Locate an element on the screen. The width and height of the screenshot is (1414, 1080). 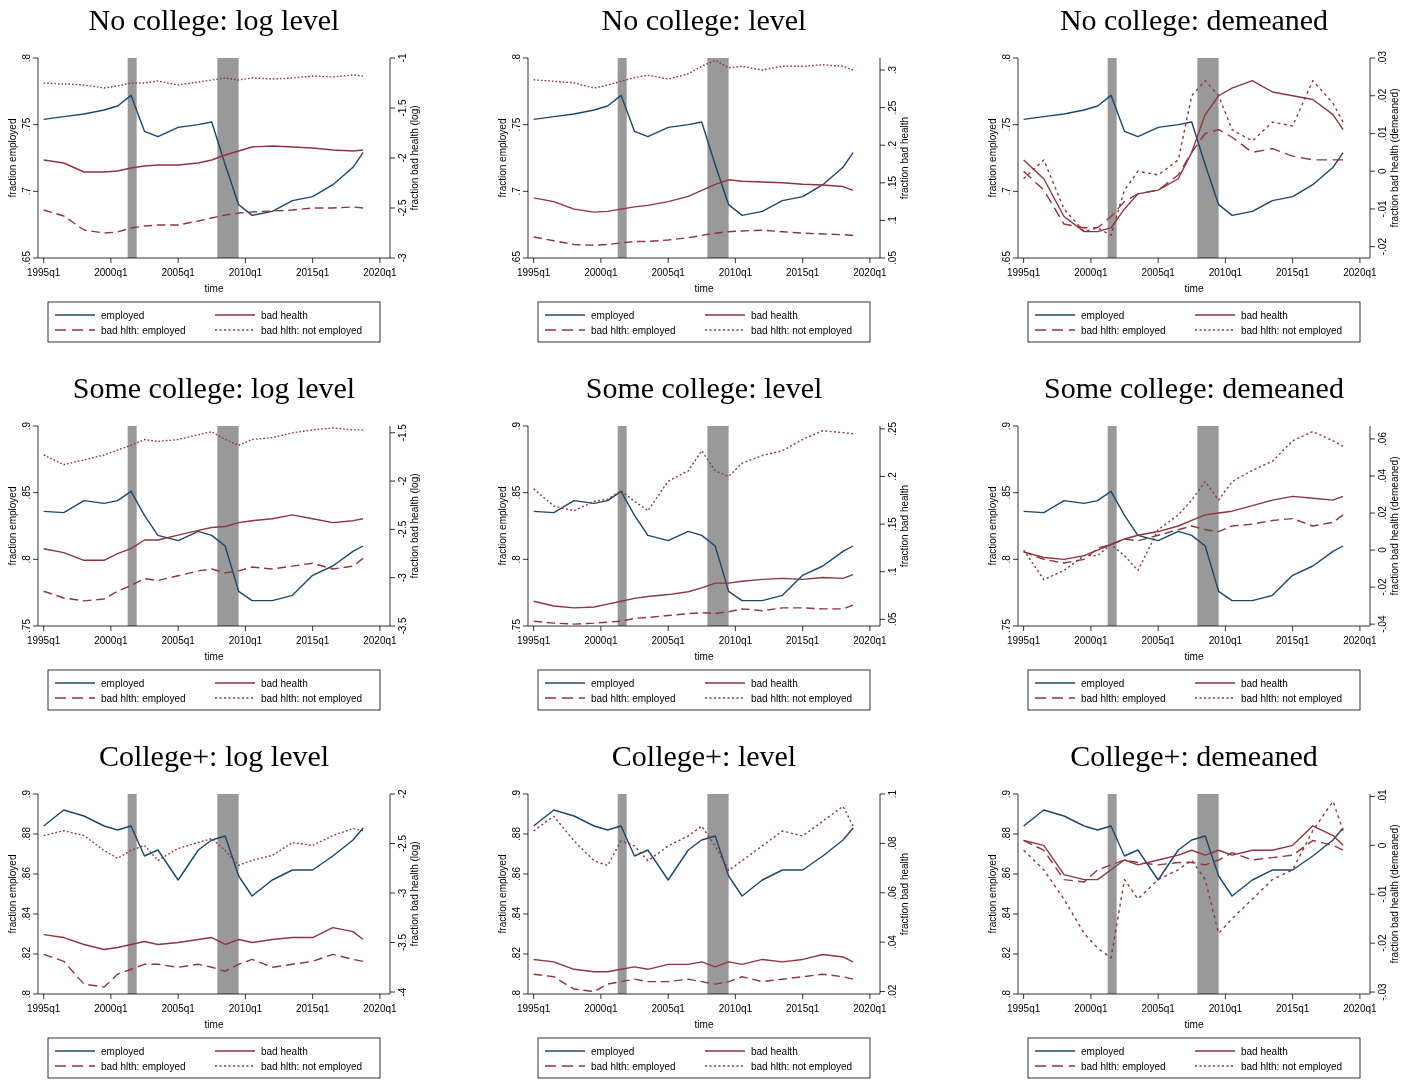
chart-title: College+: log level is located at coordinates (214, 755).